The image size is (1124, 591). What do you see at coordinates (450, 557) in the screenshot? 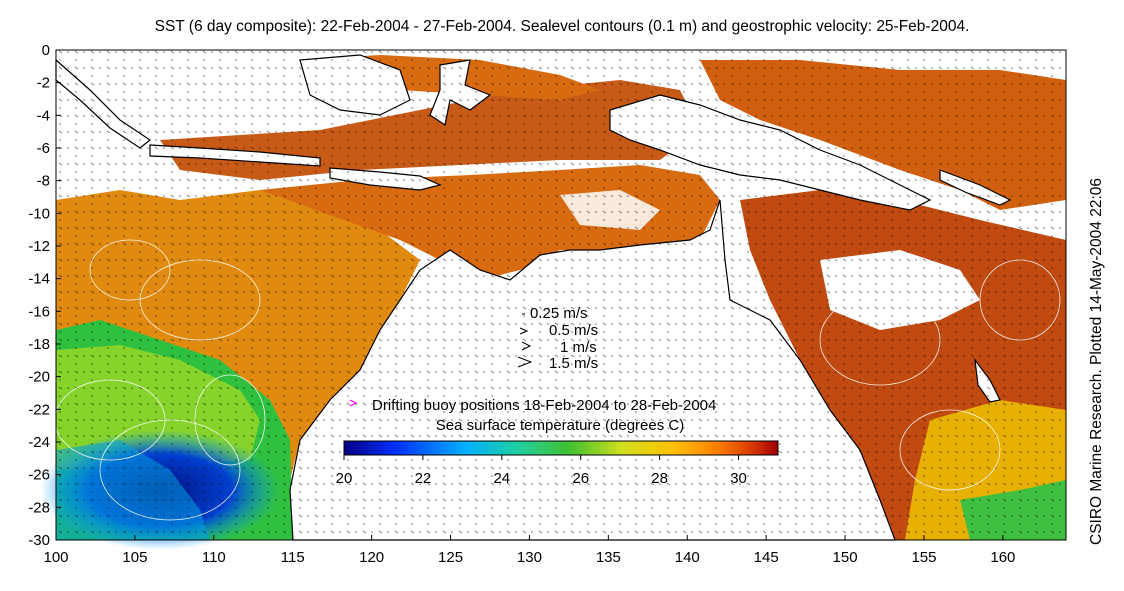
I see `x-tick-label: 125` at bounding box center [450, 557].